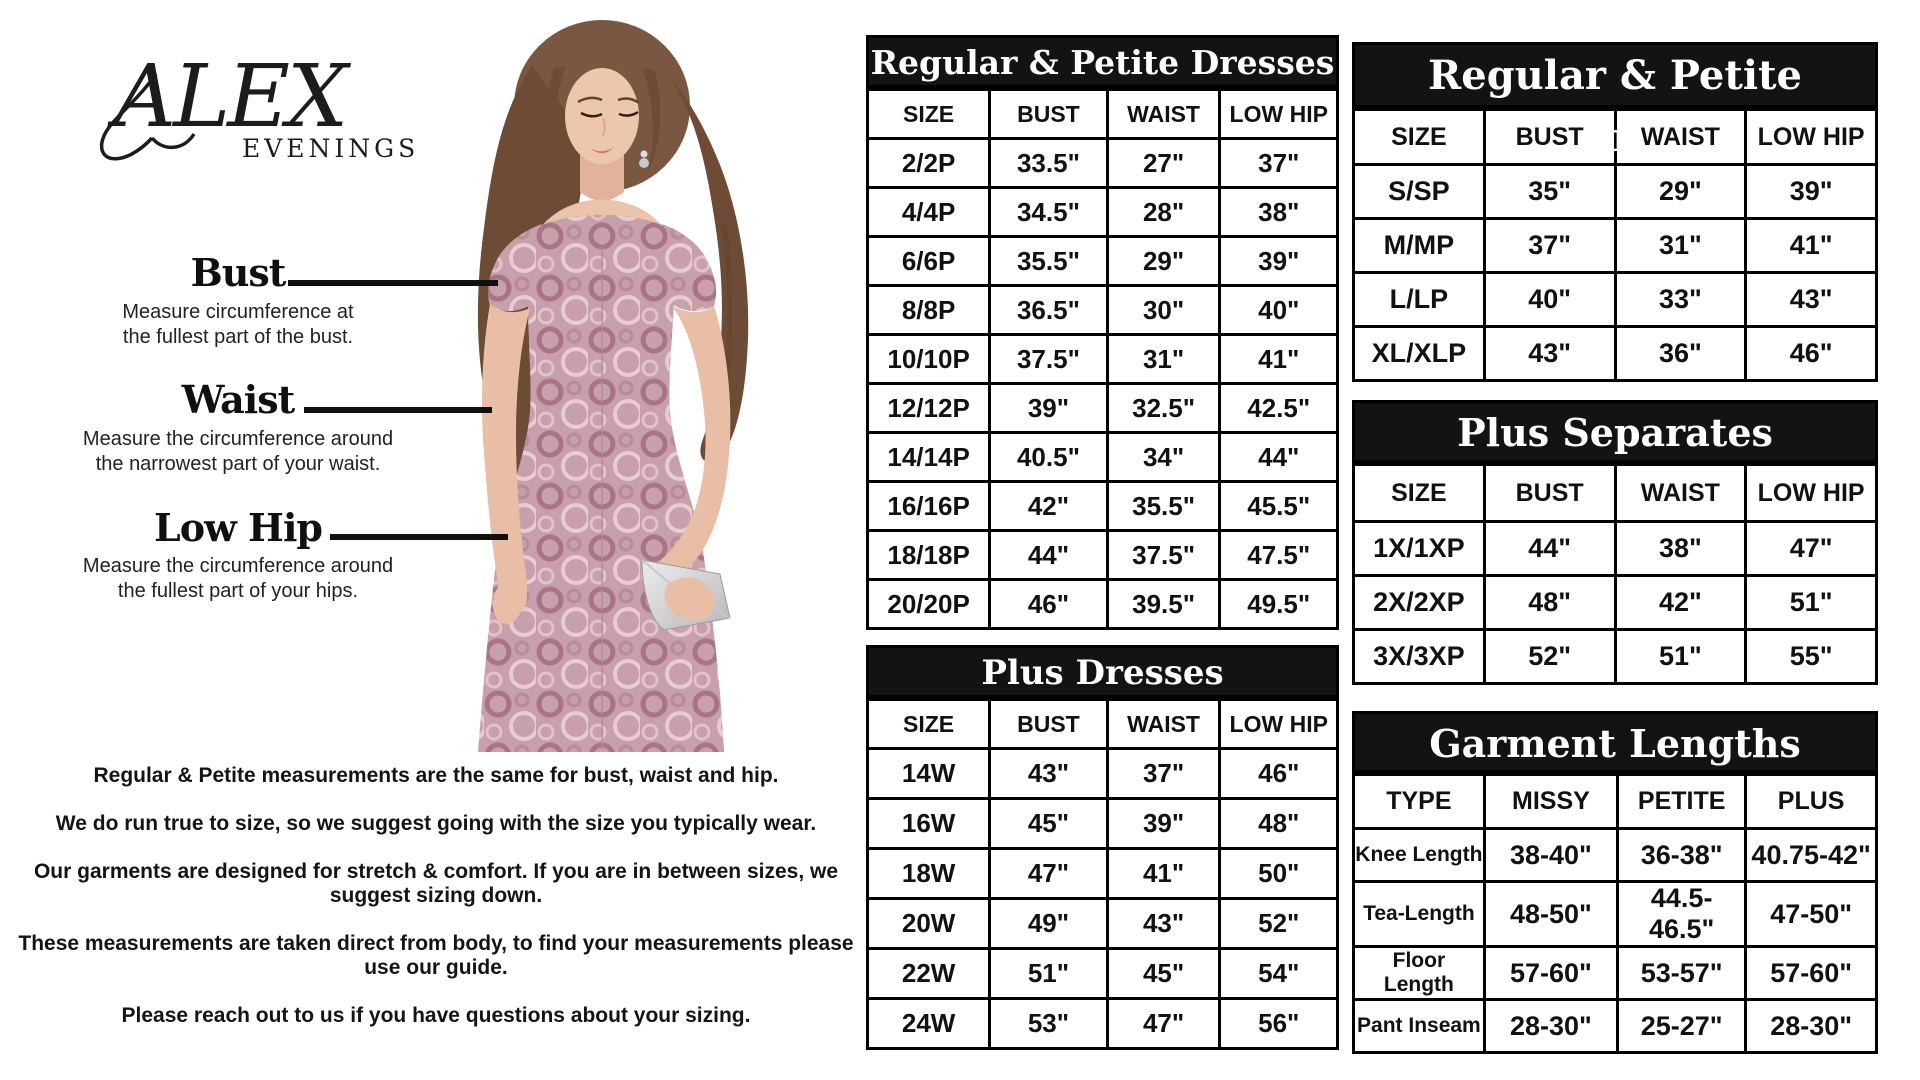  What do you see at coordinates (1278, 555) in the screenshot?
I see `cell: 47.5"` at bounding box center [1278, 555].